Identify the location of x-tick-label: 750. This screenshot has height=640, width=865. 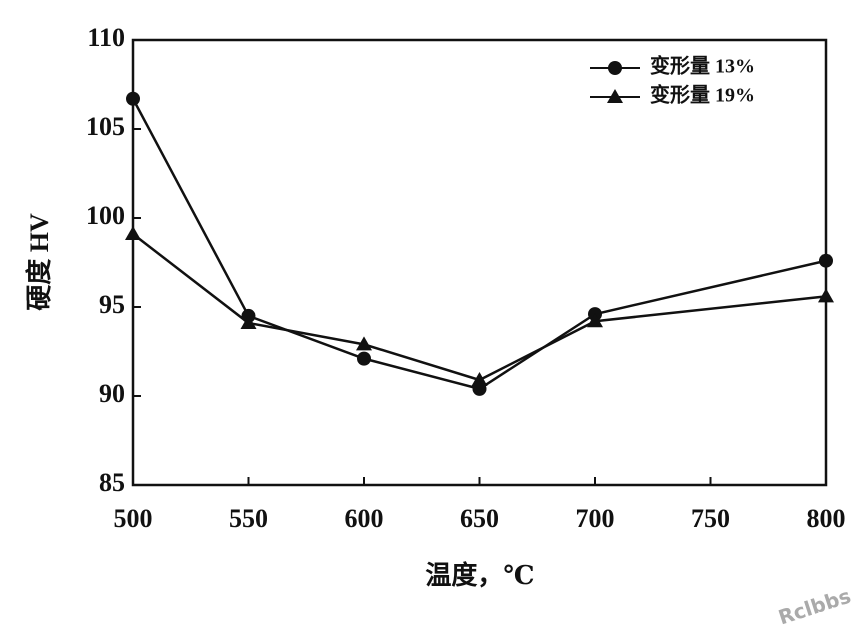
(710, 518).